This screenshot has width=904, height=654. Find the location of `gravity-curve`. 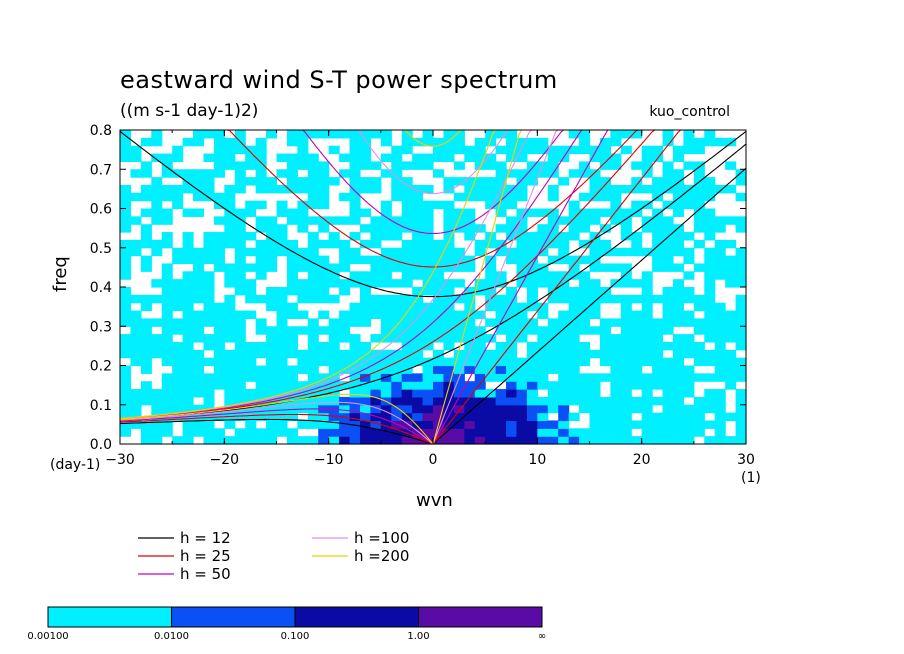

gravity-curve is located at coordinates (433, 138).